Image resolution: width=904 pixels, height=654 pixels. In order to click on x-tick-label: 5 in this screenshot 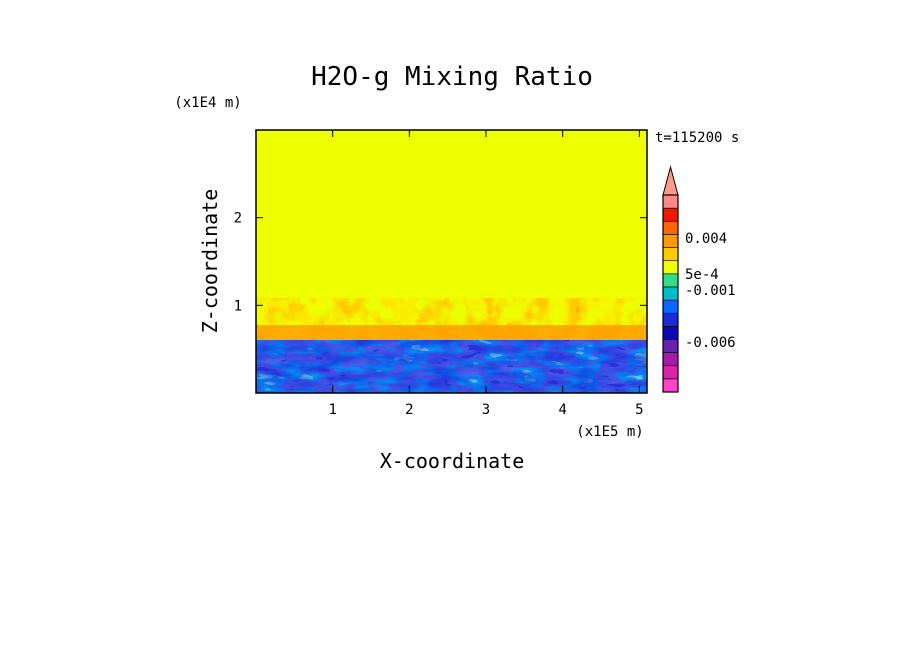, I will do `click(639, 410)`.